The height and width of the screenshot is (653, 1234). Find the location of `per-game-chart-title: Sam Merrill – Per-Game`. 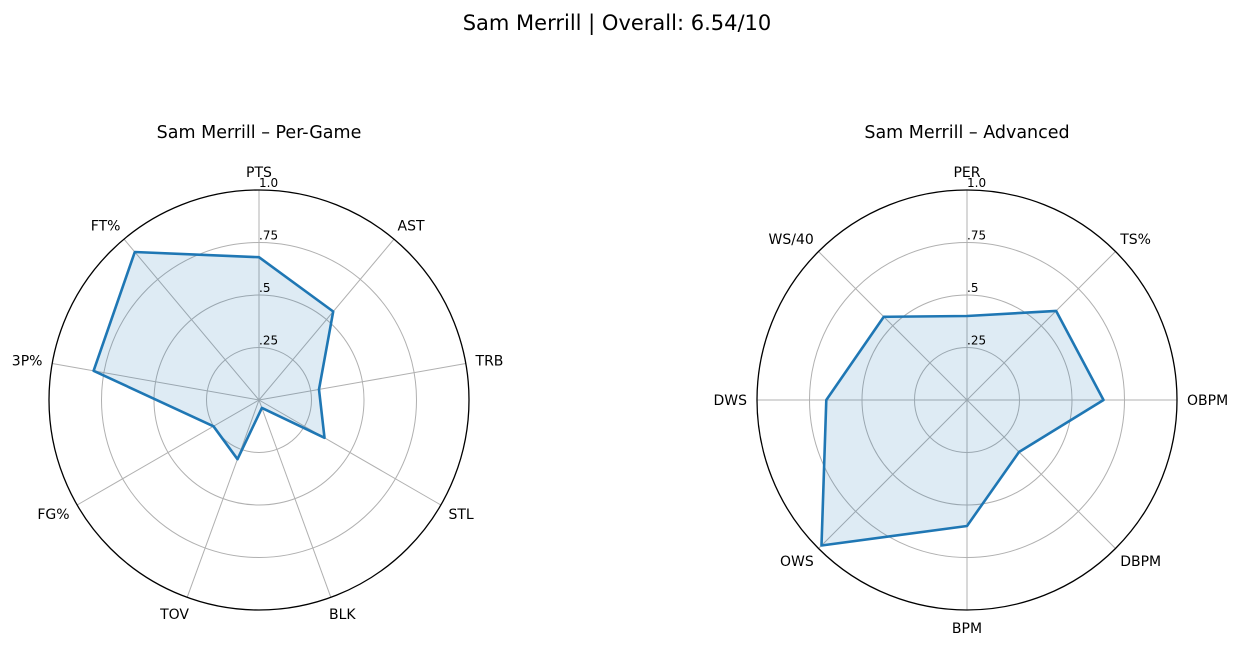

per-game-chart-title: Sam Merrill – Per-Game is located at coordinates (259, 133).